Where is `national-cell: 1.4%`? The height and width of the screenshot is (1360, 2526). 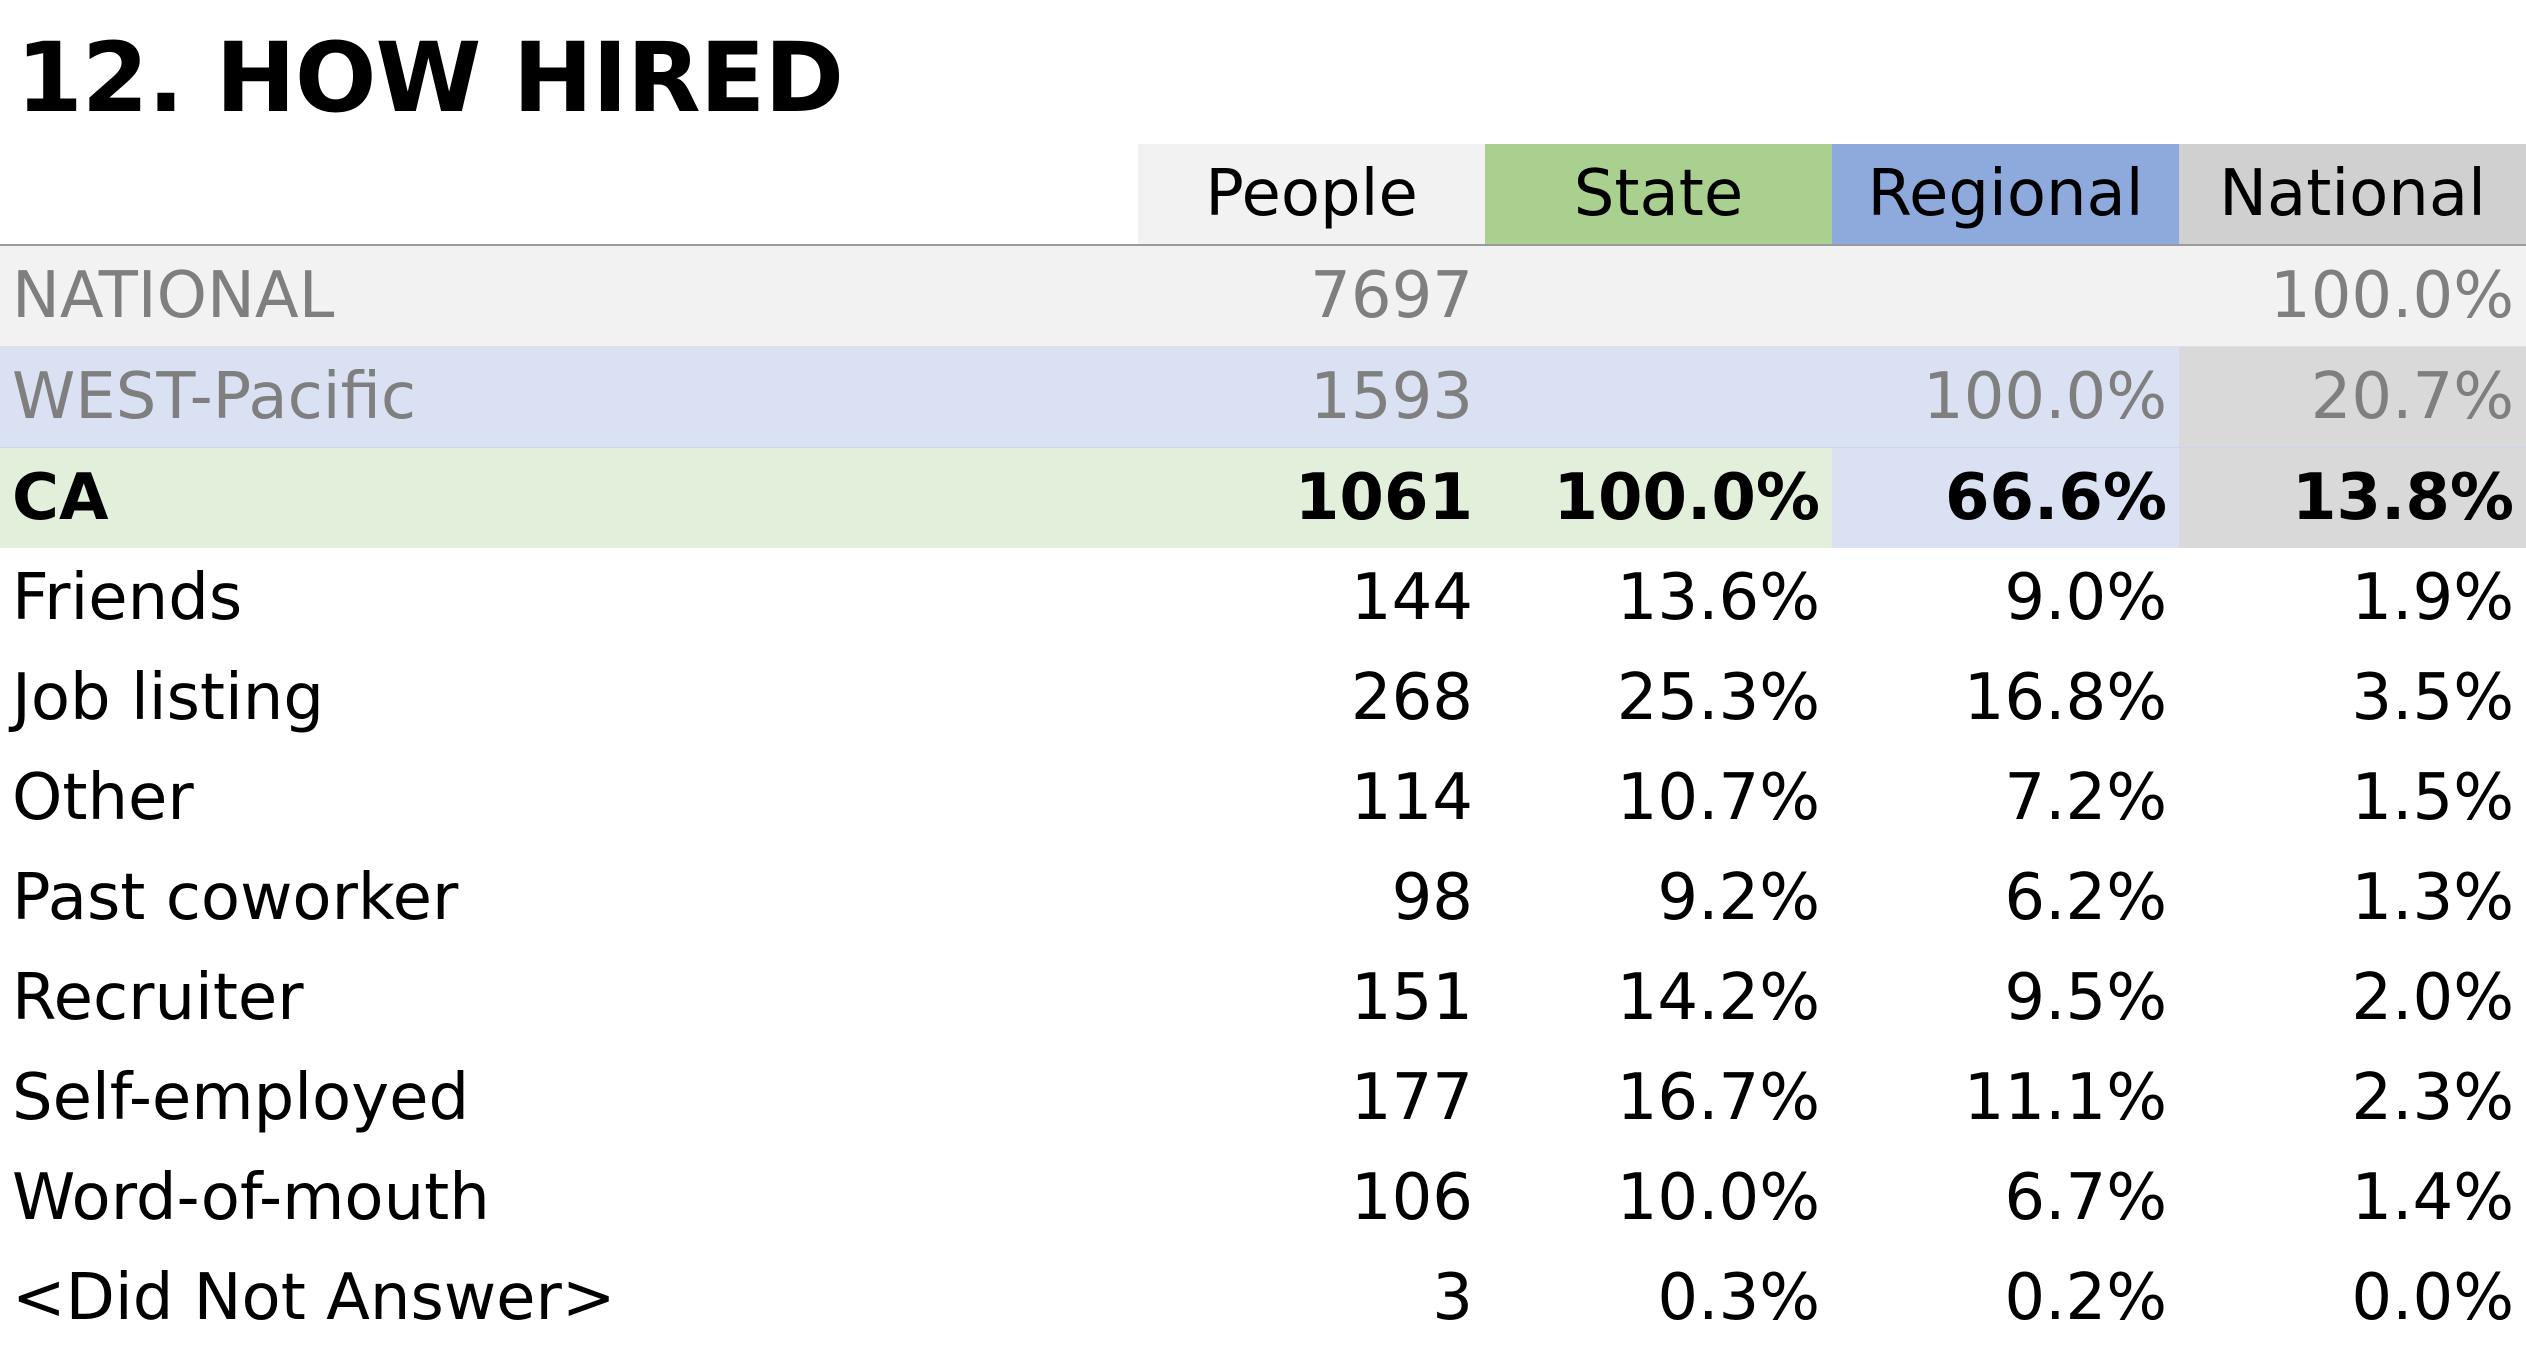
national-cell: 1.4% is located at coordinates (2432, 1198).